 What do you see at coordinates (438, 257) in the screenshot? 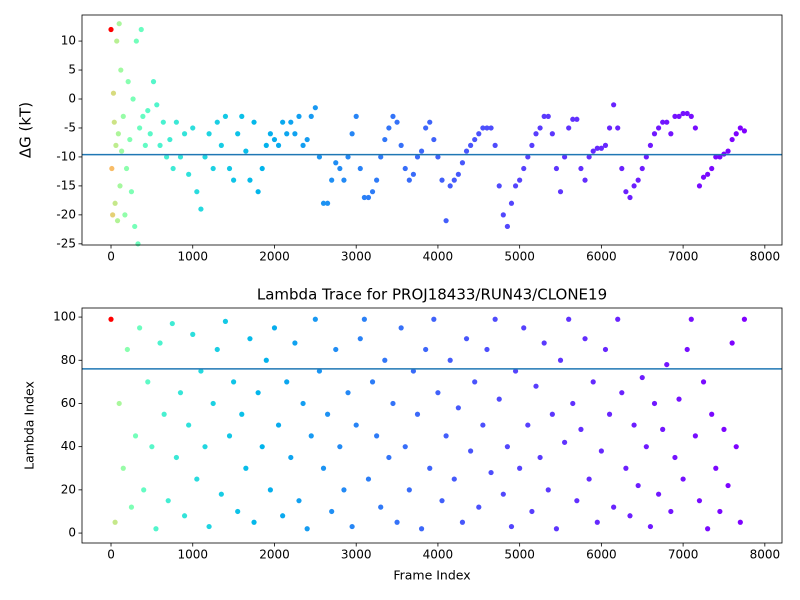
I see `x-tick-label: 4000` at bounding box center [438, 257].